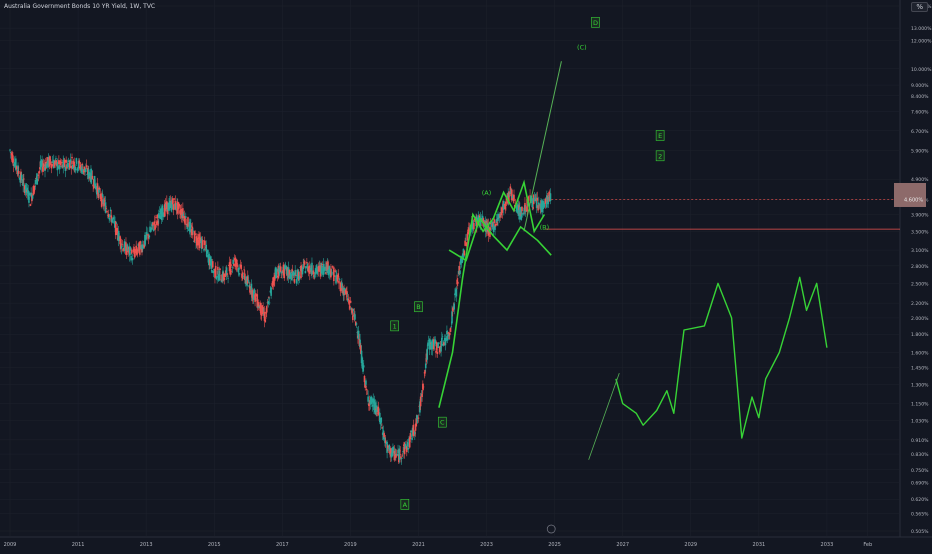  I want to click on y-tick-label: 1.030%, so click(920, 422).